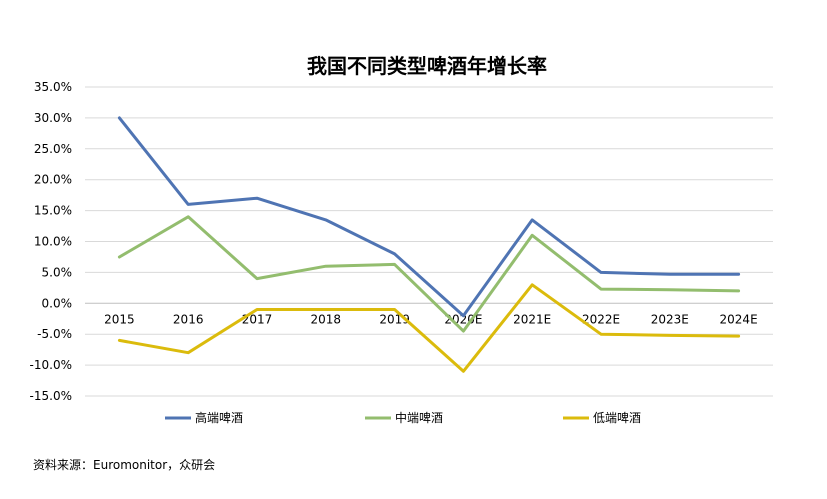 The width and height of the screenshot is (827, 499). What do you see at coordinates (532, 319) in the screenshot?
I see `x-tick-label: 2021E` at bounding box center [532, 319].